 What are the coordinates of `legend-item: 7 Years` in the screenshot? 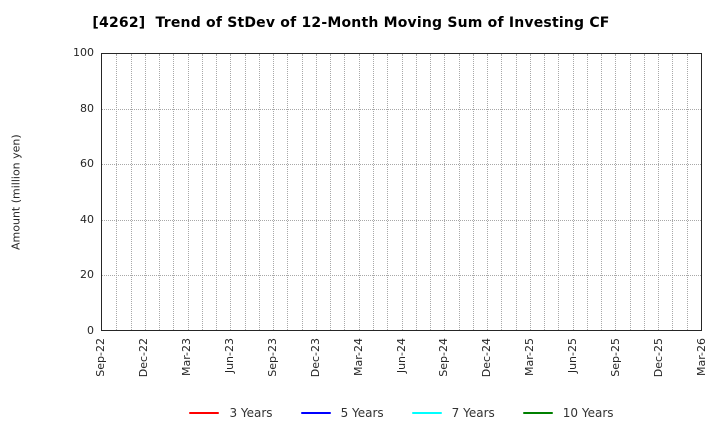 It's located at (453, 413).